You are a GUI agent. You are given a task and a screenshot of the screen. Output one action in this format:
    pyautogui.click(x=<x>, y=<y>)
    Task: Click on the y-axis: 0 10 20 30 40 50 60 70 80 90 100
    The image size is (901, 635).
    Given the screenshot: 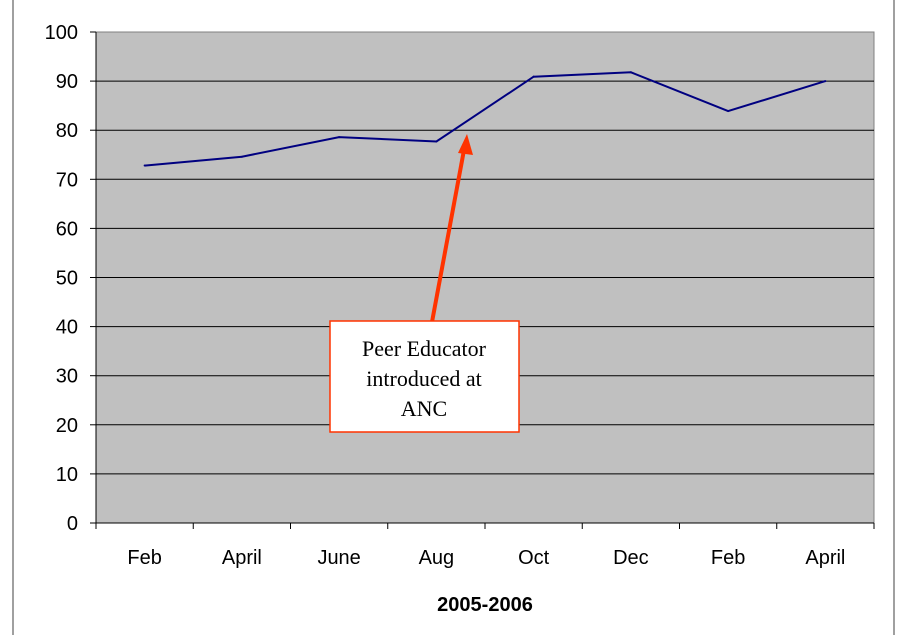 What is the action you would take?
    pyautogui.click(x=71, y=278)
    